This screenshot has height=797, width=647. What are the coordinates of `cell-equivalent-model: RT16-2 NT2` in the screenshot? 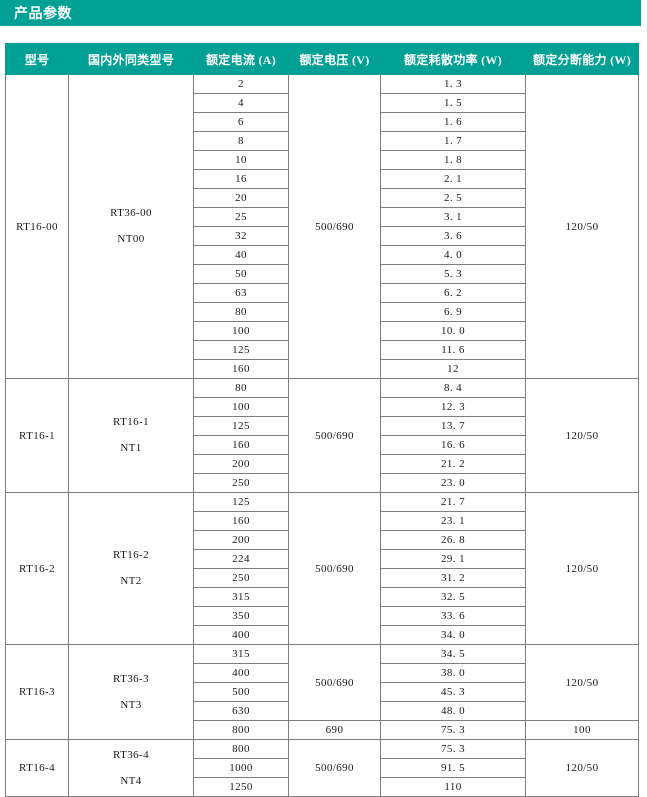 It's located at (131, 568).